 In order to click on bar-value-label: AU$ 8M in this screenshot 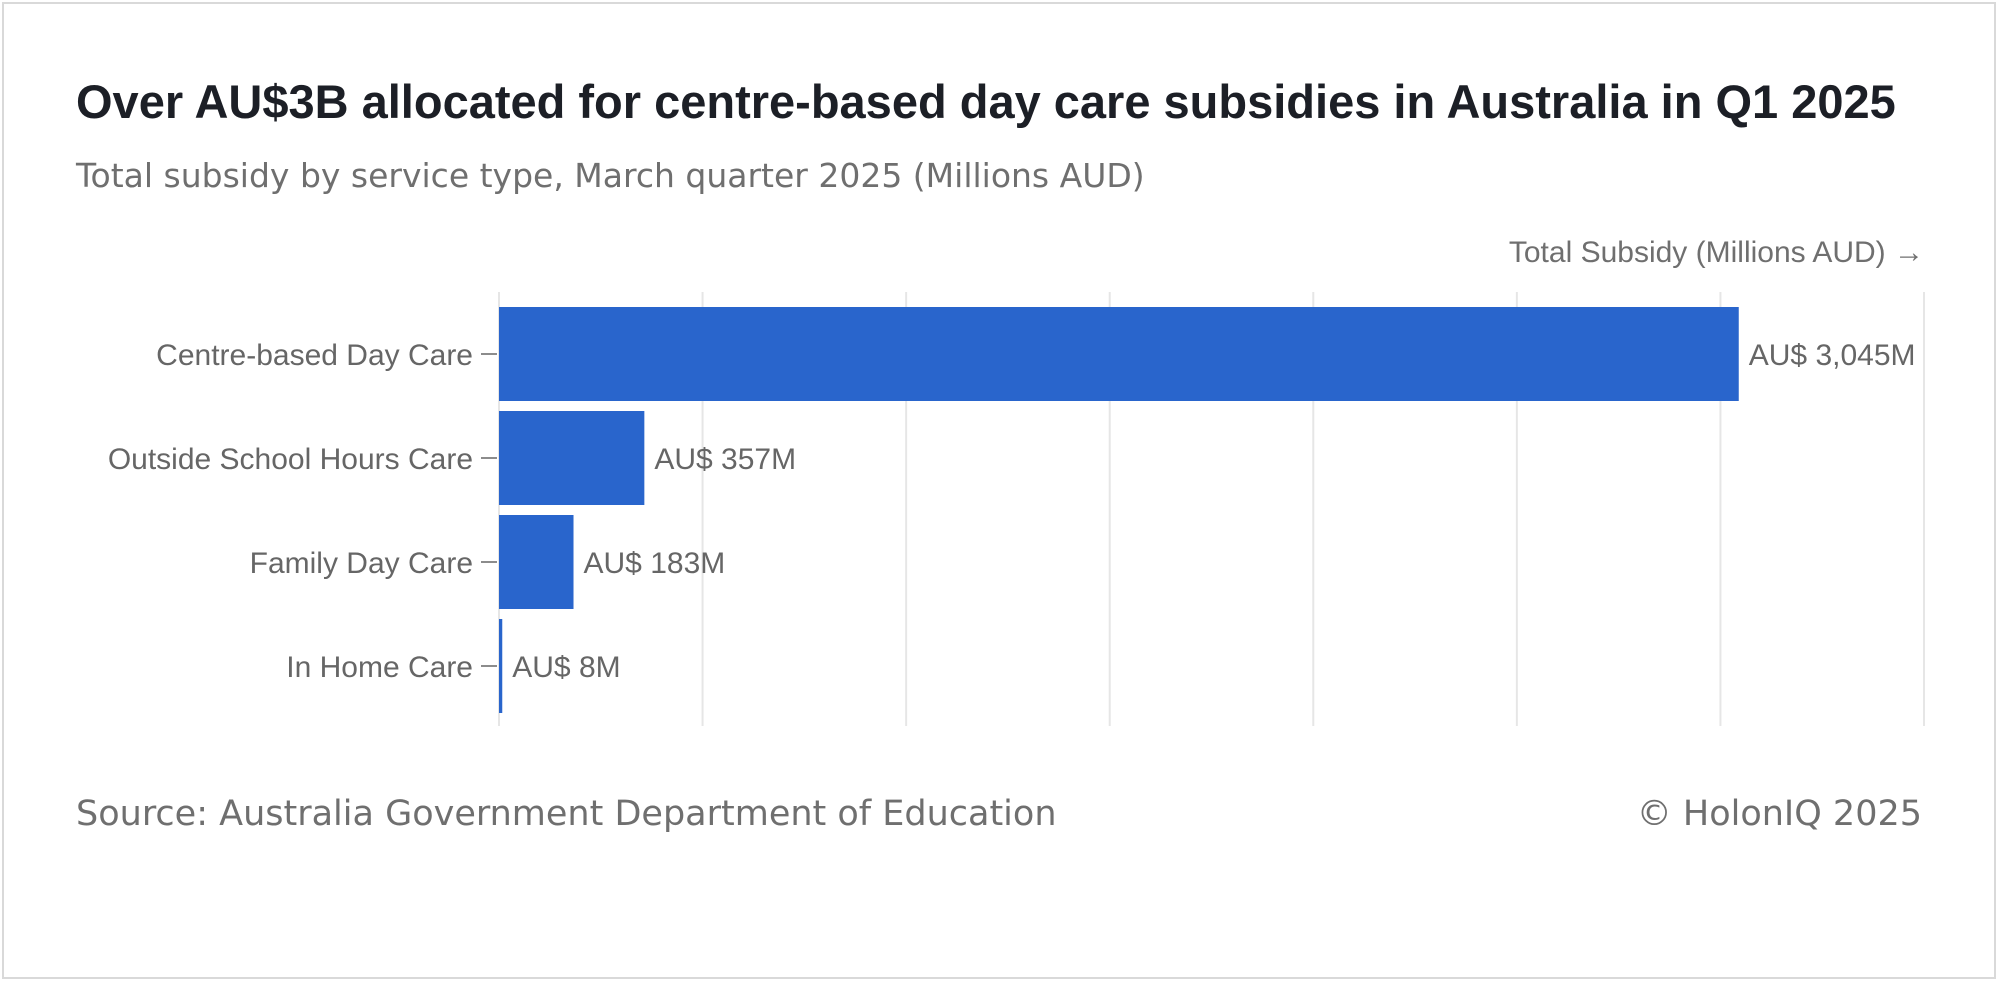, I will do `click(566, 667)`.